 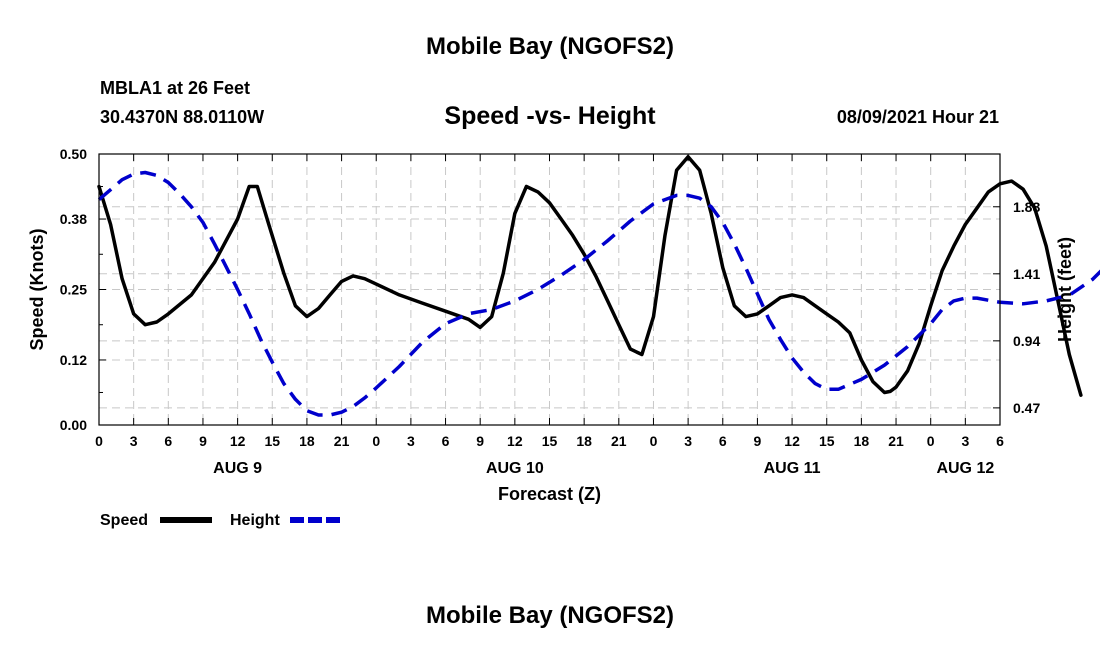 What do you see at coordinates (182, 117) in the screenshot?
I see `station-coordinates: 30.4370N 88.0110W` at bounding box center [182, 117].